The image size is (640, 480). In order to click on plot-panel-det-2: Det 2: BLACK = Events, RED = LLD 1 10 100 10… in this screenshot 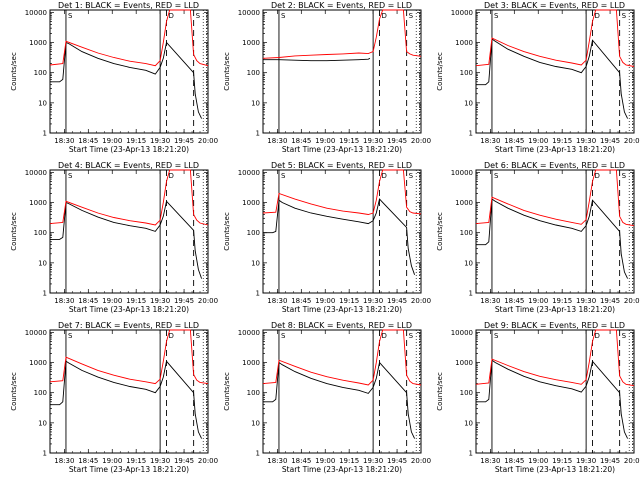, I will do `click(327, 77)`.